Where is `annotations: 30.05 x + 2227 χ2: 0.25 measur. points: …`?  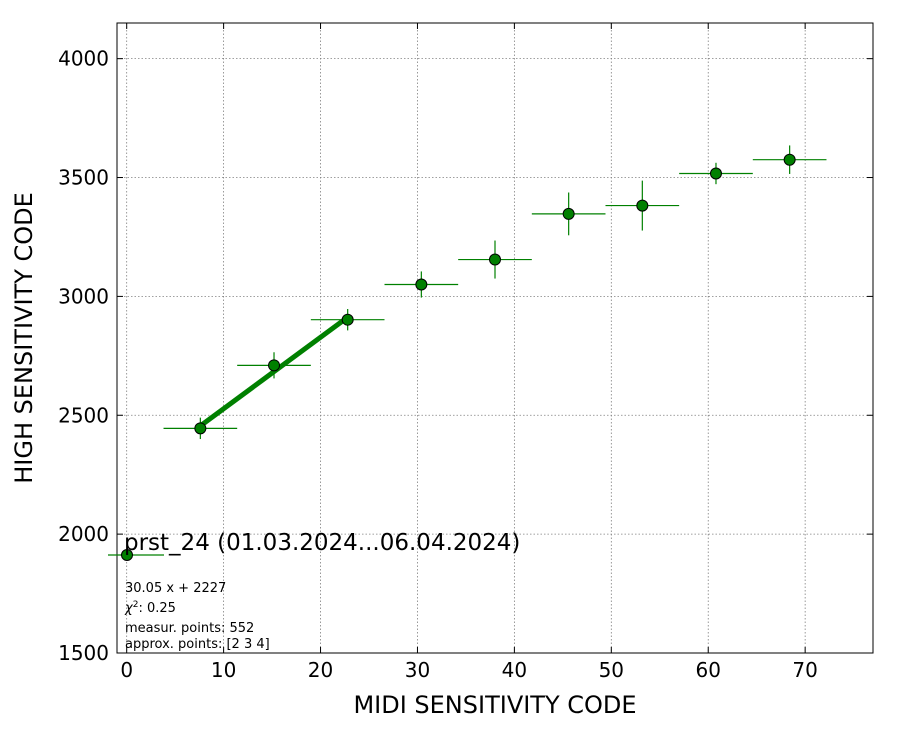 annotations: 30.05 x + 2227 χ2: 0.25 measur. points: … is located at coordinates (197, 616).